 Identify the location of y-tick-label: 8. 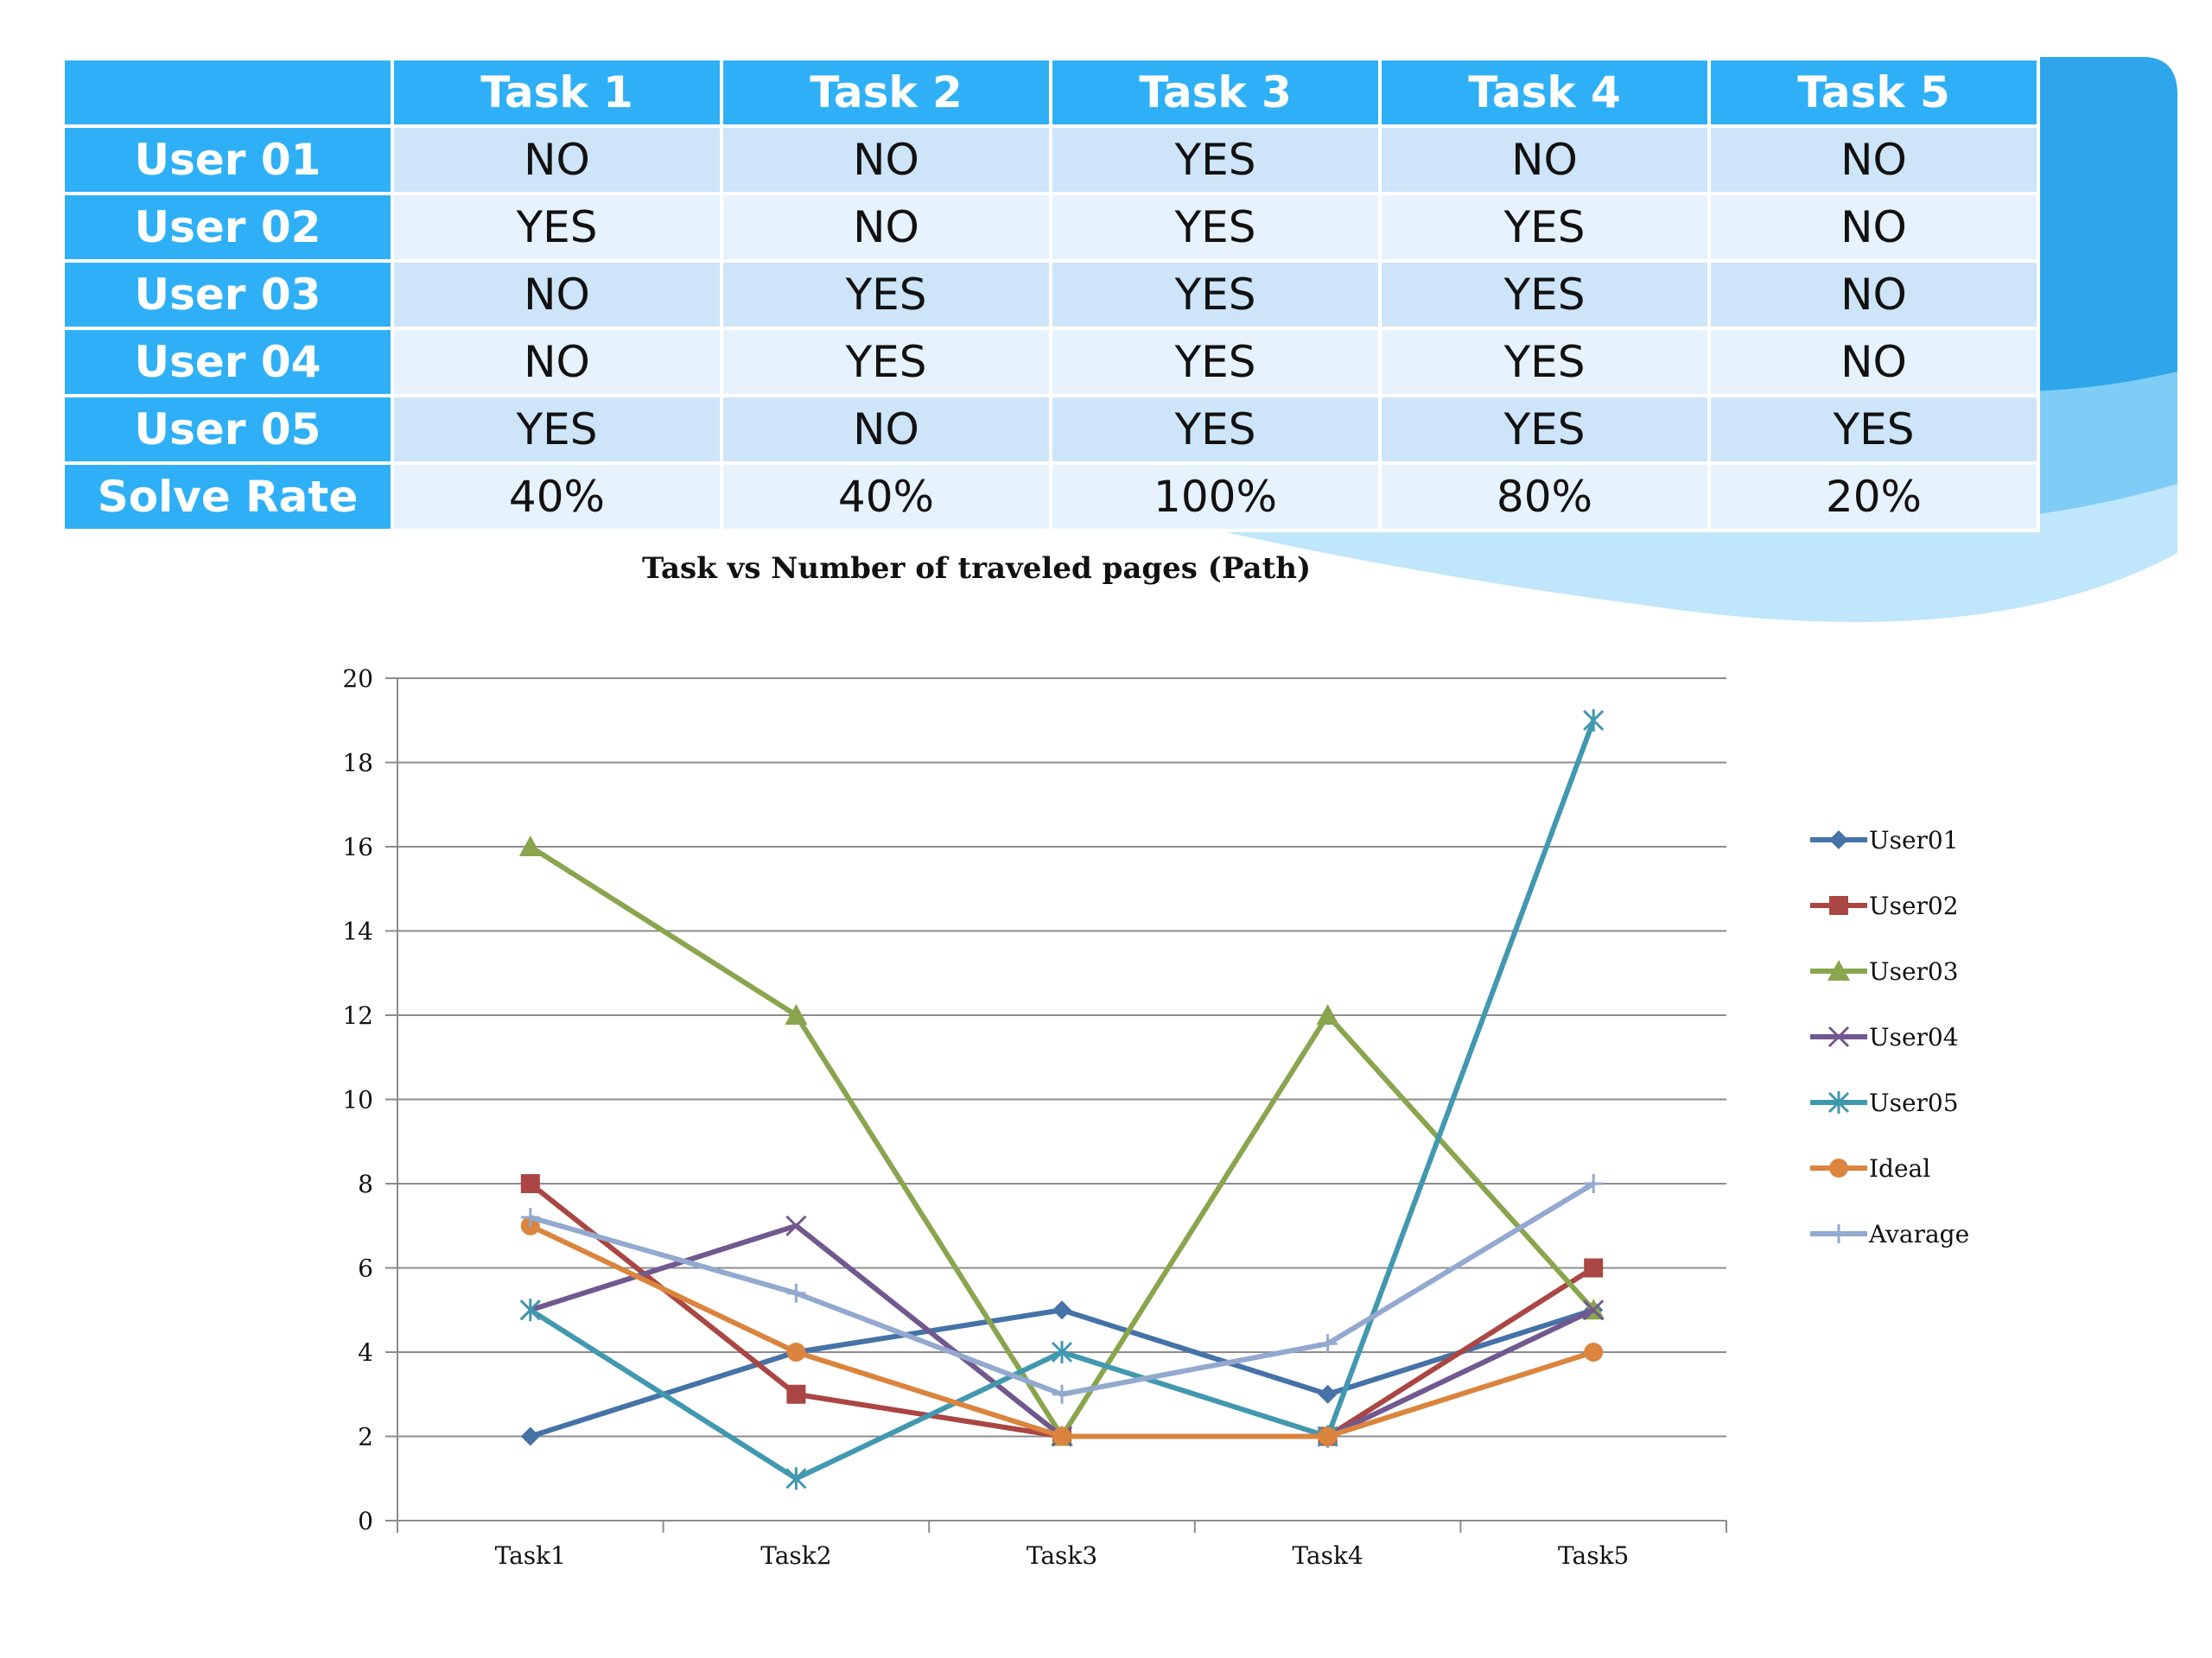
(365, 1184).